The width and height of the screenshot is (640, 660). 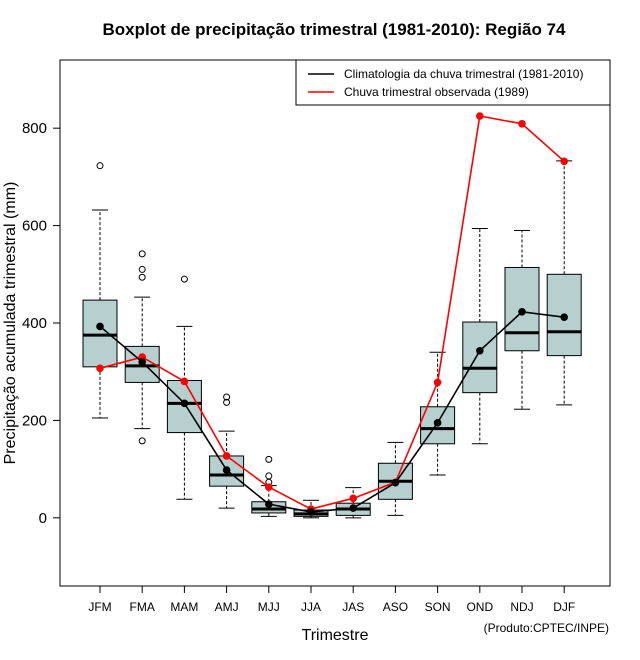 What do you see at coordinates (10, 323) in the screenshot?
I see `y-axis-title: Precipitação acumulada trimestral (mm)` at bounding box center [10, 323].